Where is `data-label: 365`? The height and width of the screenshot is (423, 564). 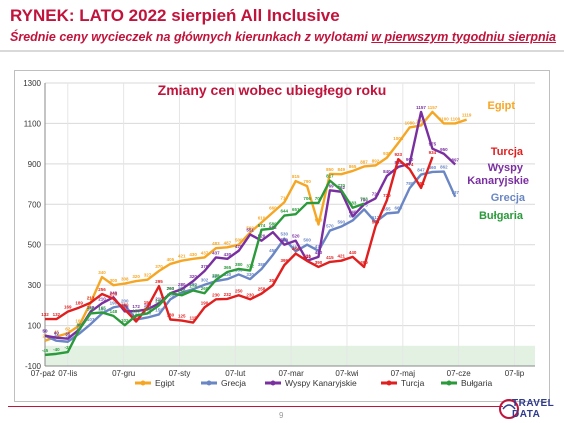 data-label: 365 is located at coordinates (228, 267).